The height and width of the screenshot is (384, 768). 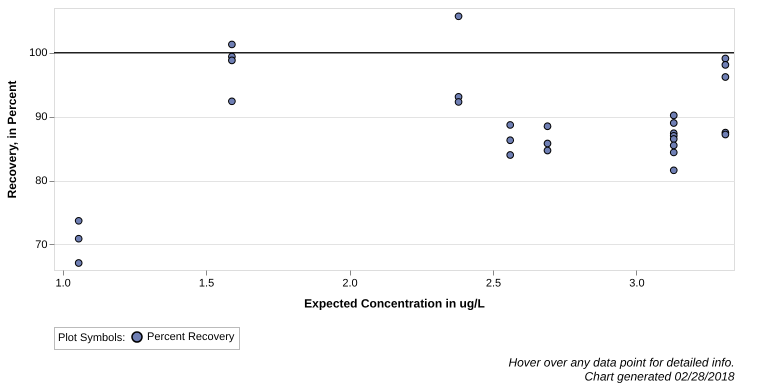 What do you see at coordinates (206, 284) in the screenshot?
I see `x-tick-label: 1.5` at bounding box center [206, 284].